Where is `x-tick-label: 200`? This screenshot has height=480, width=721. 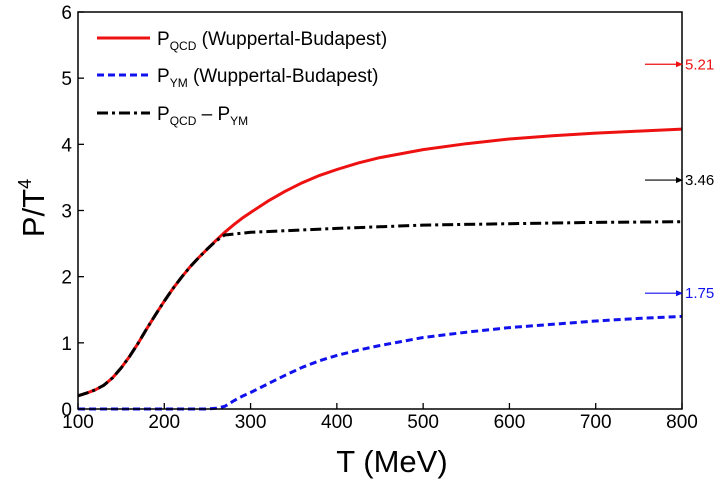 x-tick-label: 200 is located at coordinates (164, 422).